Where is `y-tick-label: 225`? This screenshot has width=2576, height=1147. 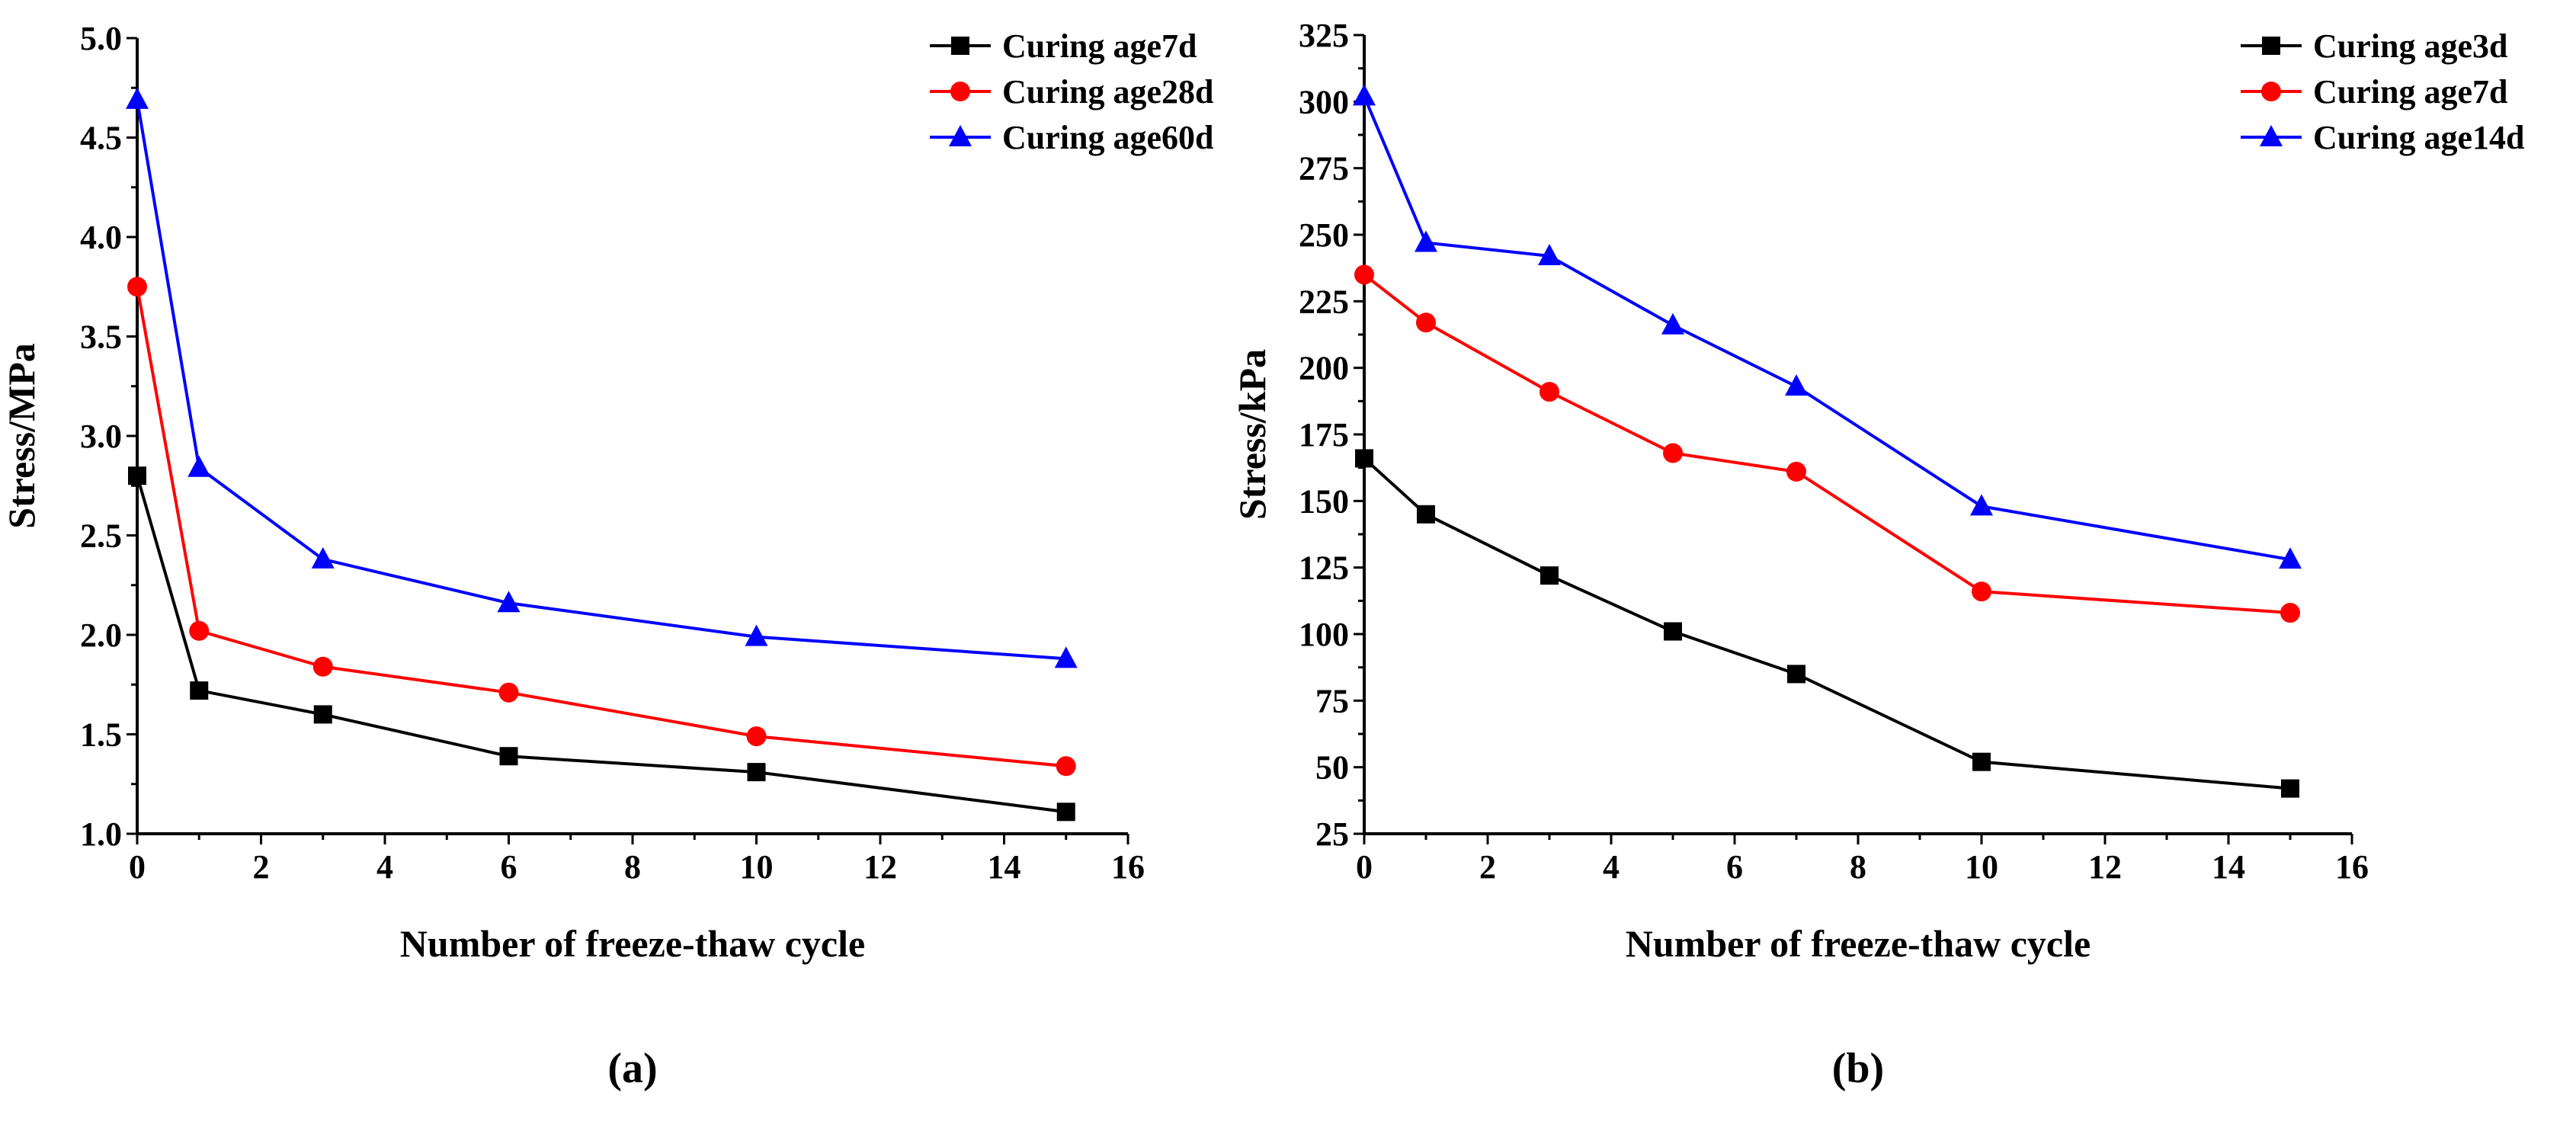
y-tick-label: 225 is located at coordinates (1324, 301).